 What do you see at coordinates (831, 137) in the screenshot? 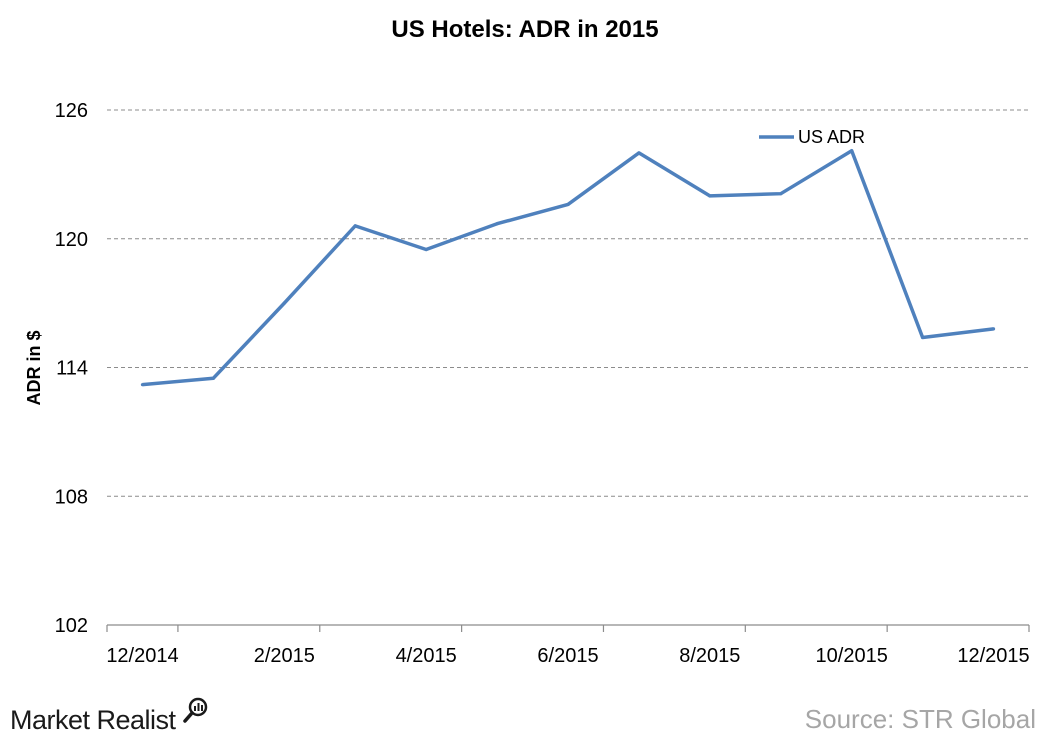
I see `legend-label-us-adr: US ADR` at bounding box center [831, 137].